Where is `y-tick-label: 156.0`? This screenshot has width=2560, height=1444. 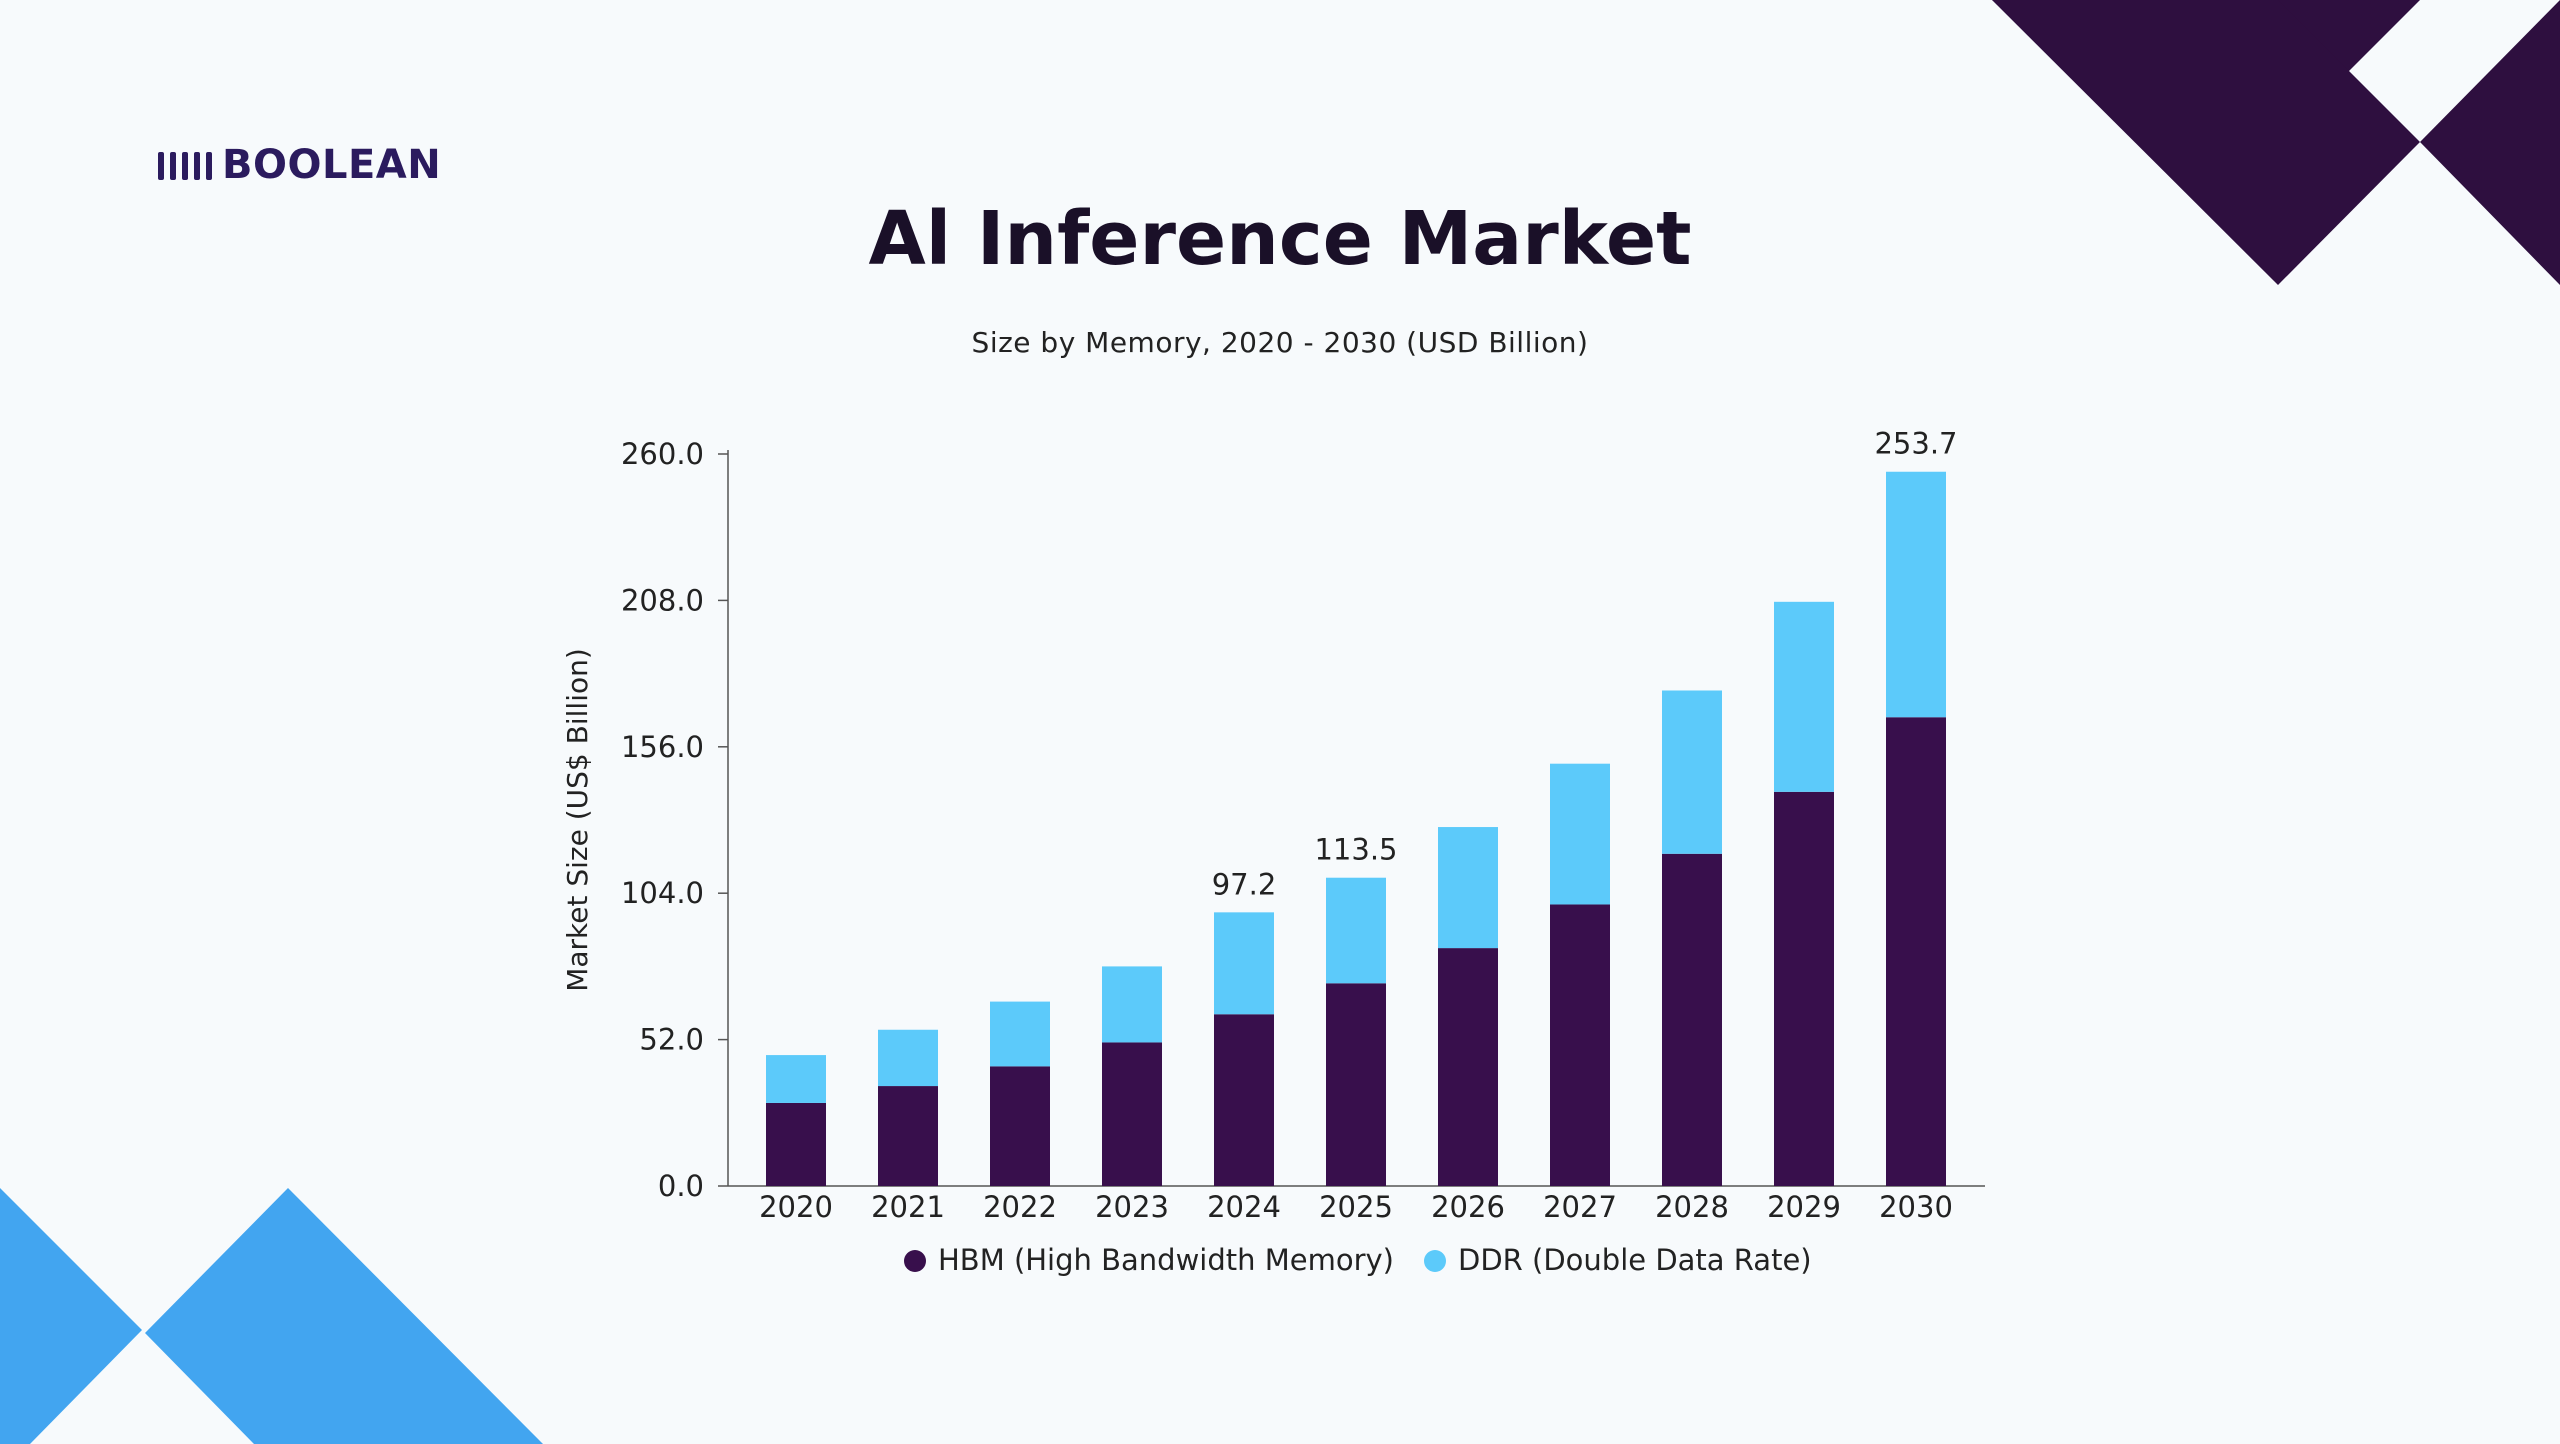
y-tick-label: 156.0 is located at coordinates (662, 747).